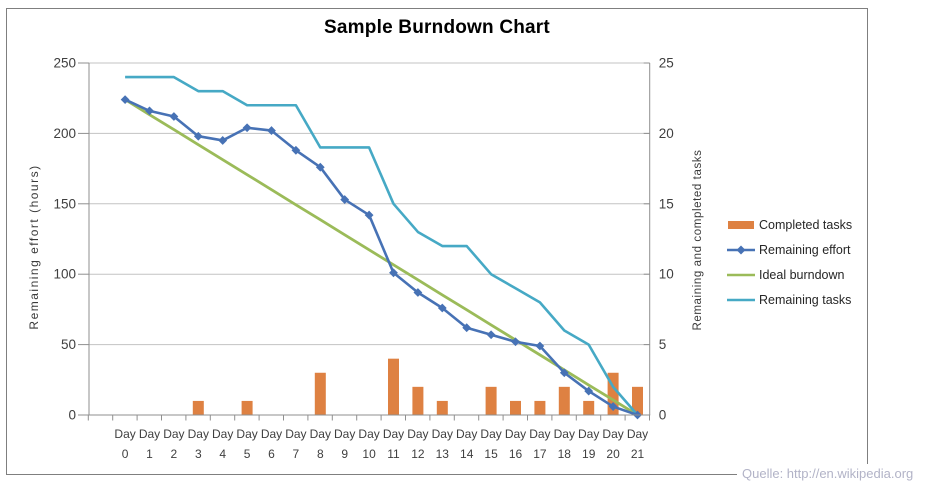 The image size is (926, 492). Describe the element at coordinates (344, 454) in the screenshot. I see `x-tick-label: 9` at that location.